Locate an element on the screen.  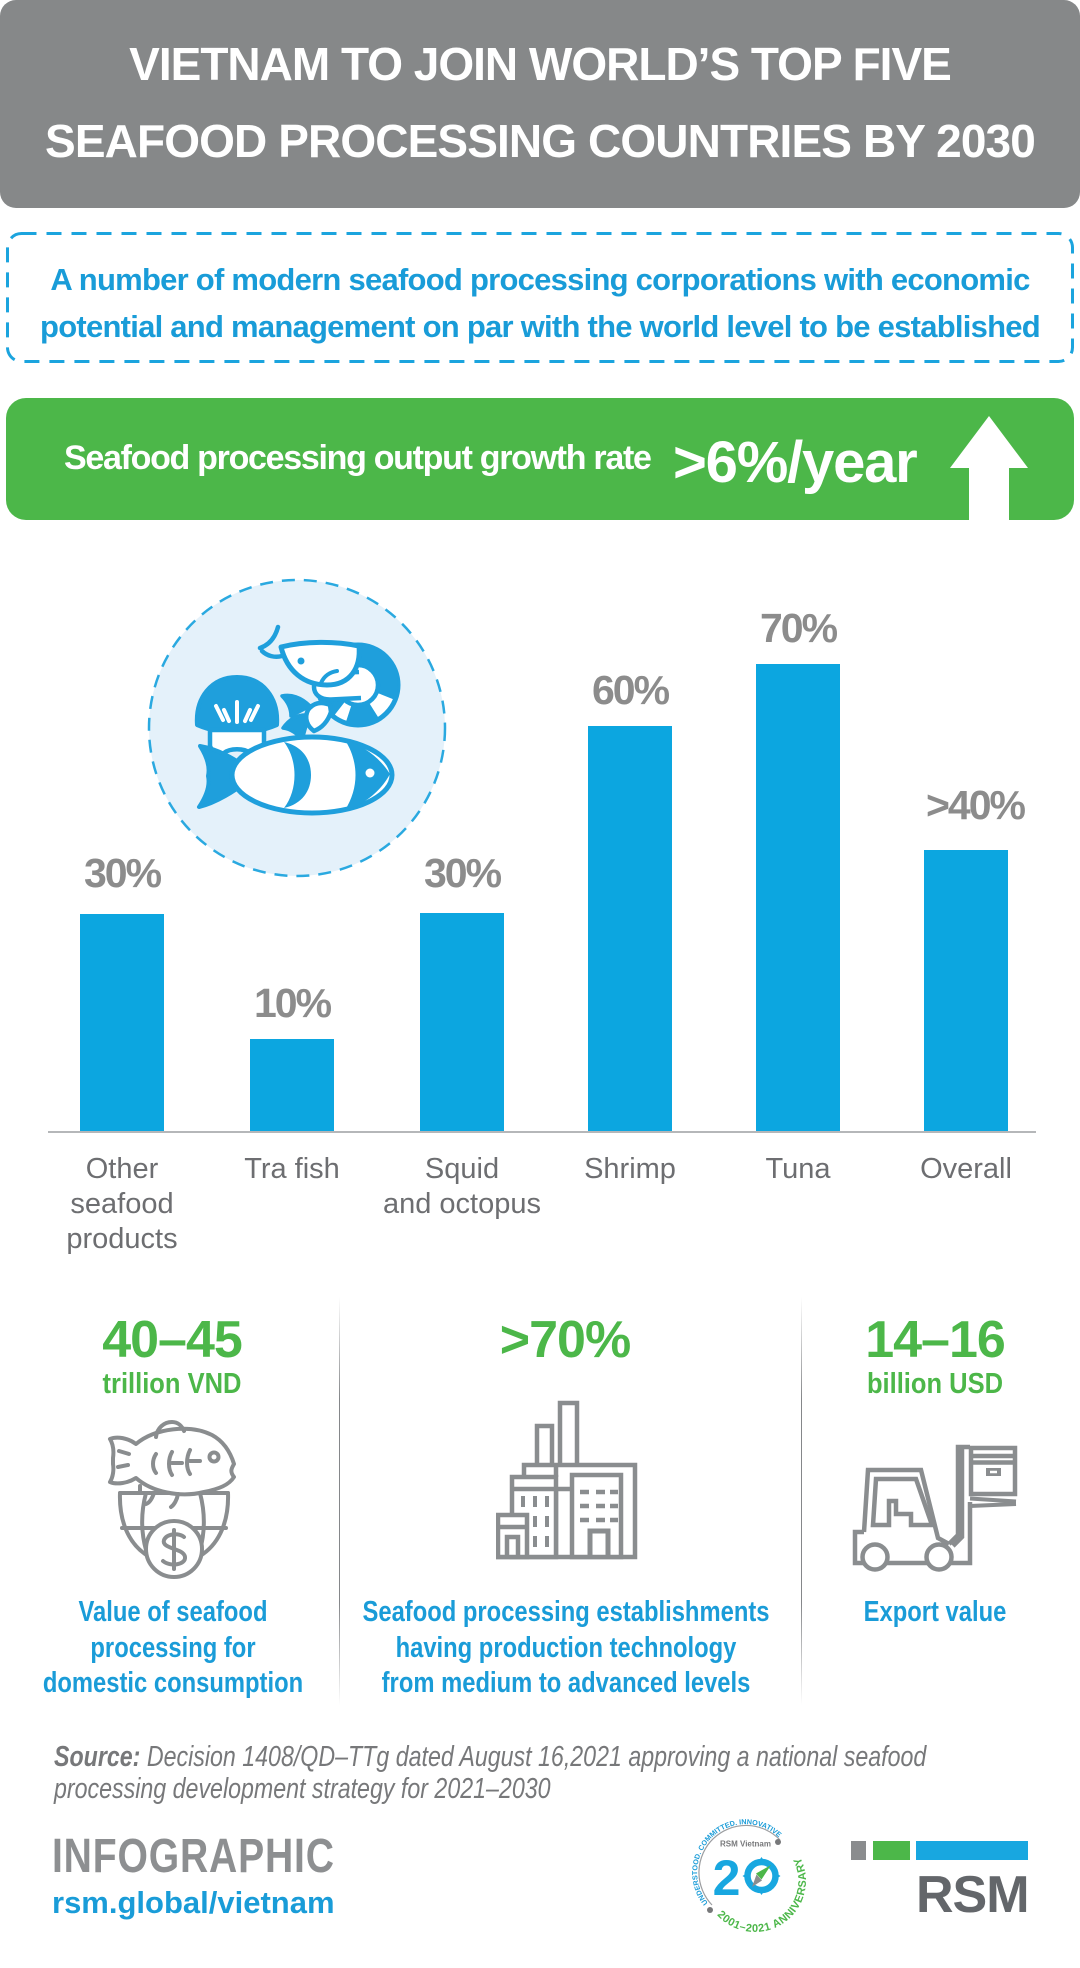
svg-text: 2 is located at coordinates (727, 1878).